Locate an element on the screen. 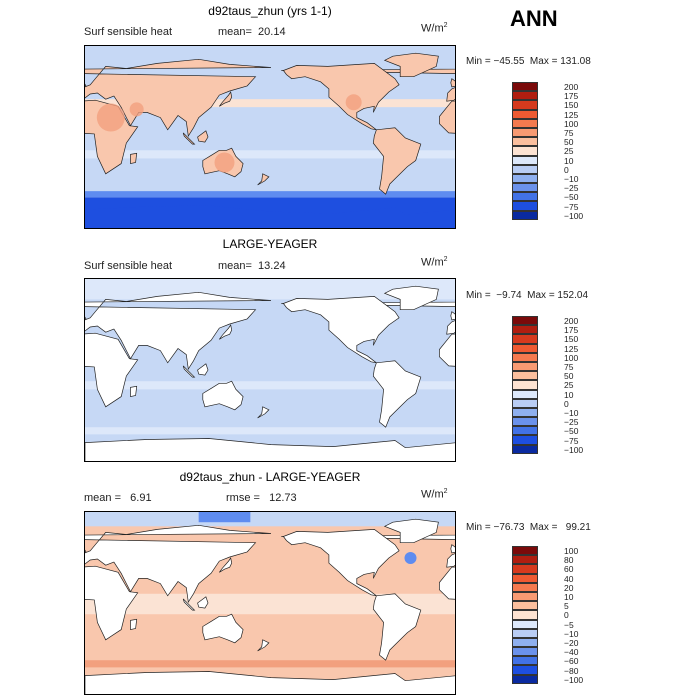 The image size is (700, 700). panel-3-title: d92taus_zhun - LARGE-YEAGER is located at coordinates (270, 477).